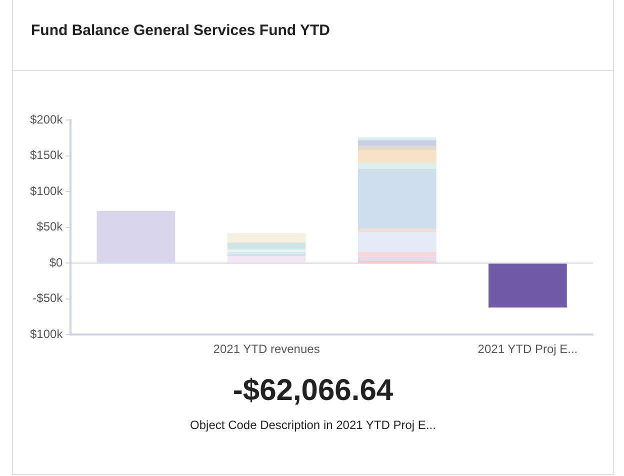 This screenshot has width=624, height=476. I want to click on y-tick-label: $200k, so click(47, 119).